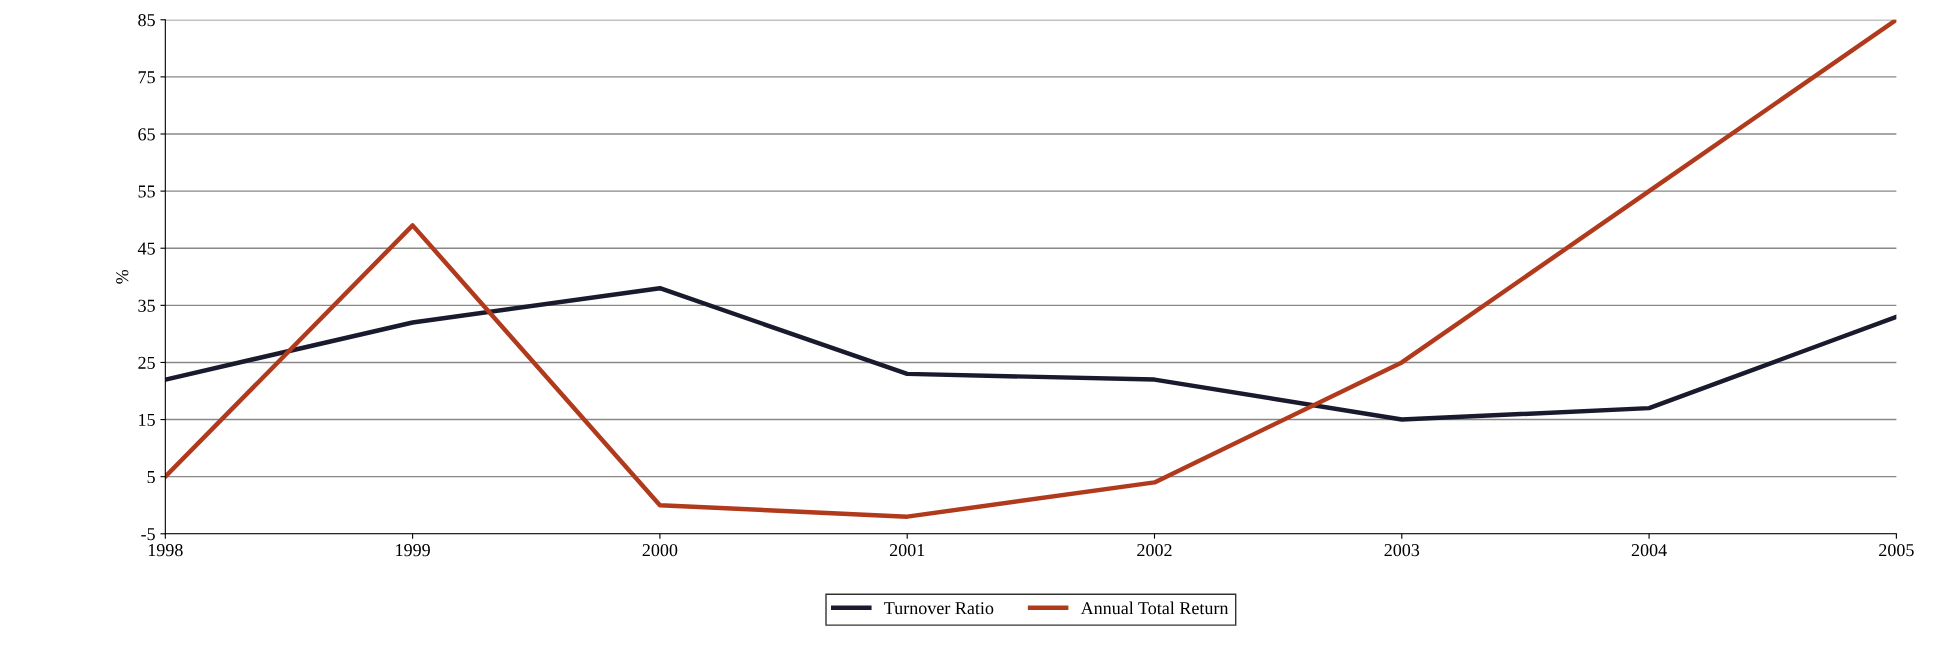 The height and width of the screenshot is (659, 1945). What do you see at coordinates (165, 550) in the screenshot?
I see `x-tick-label: 1998` at bounding box center [165, 550].